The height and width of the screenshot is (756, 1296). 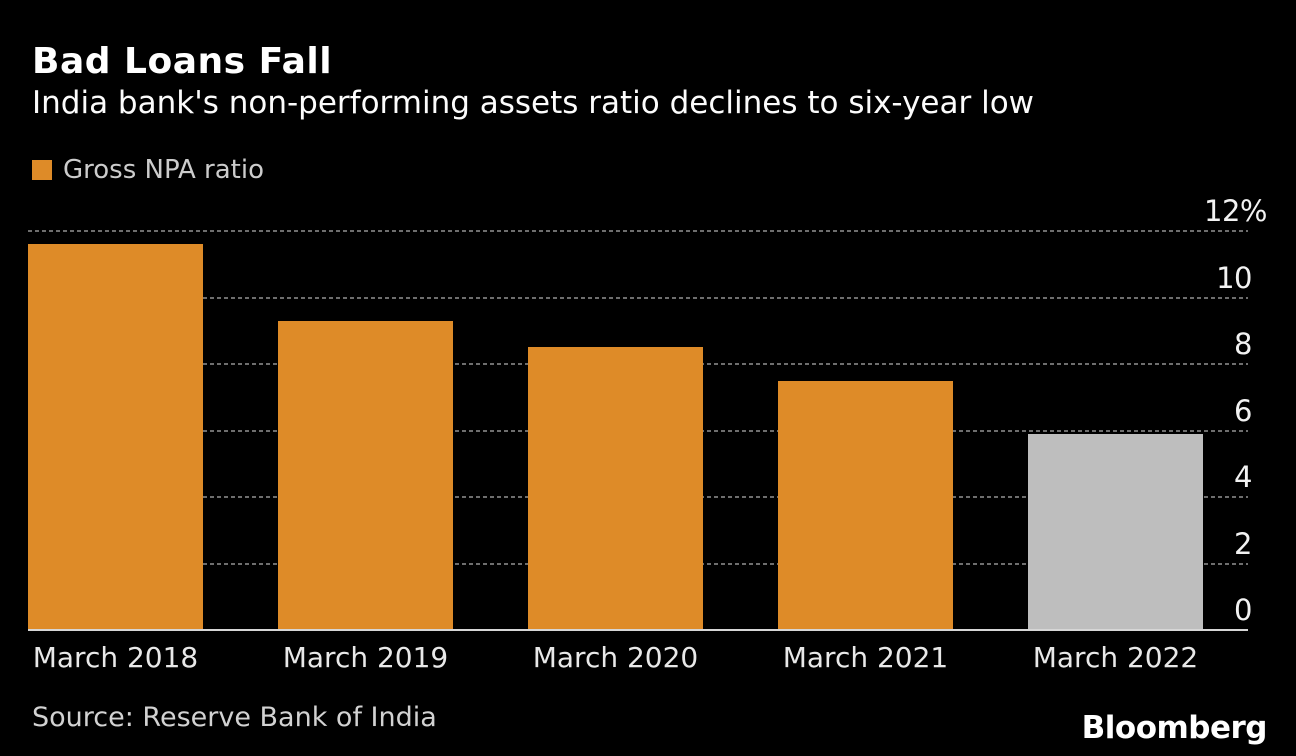 What do you see at coordinates (1243, 610) in the screenshot?
I see `y-axis-tick-label: 0` at bounding box center [1243, 610].